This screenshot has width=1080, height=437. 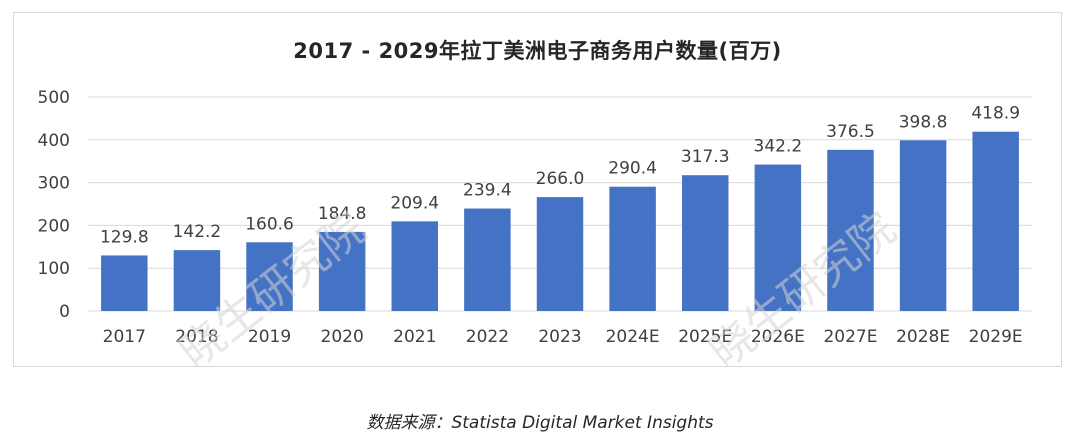 I want to click on y-tick-label: 300, so click(x=54, y=184).